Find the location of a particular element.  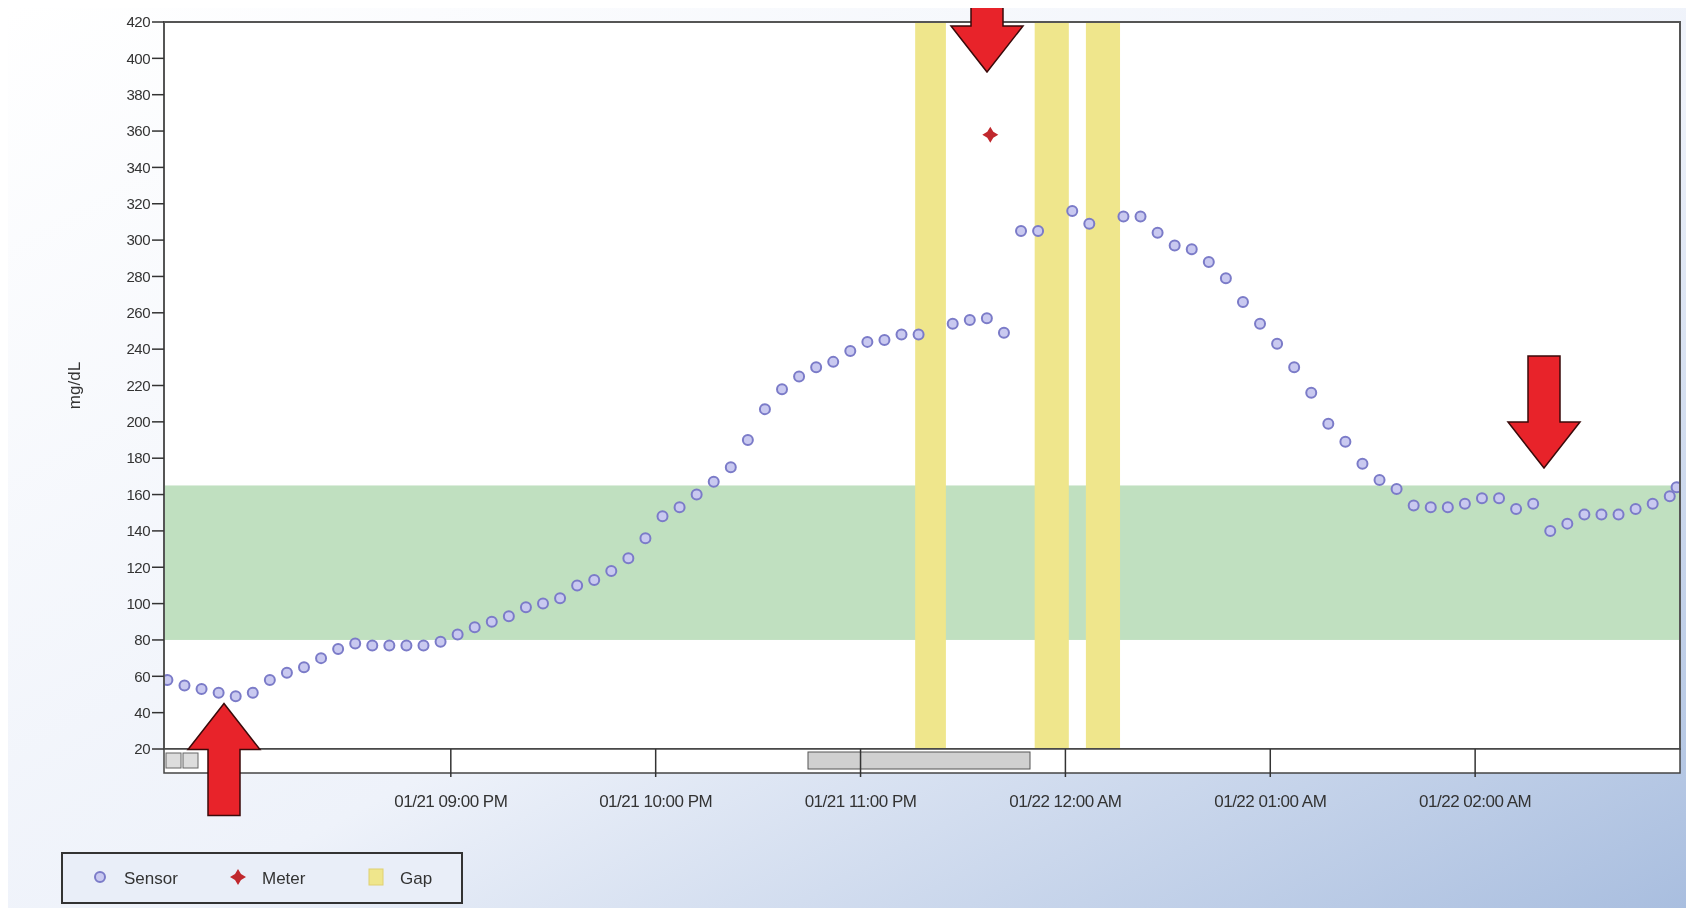

legend-label: Gap is located at coordinates (416, 878).